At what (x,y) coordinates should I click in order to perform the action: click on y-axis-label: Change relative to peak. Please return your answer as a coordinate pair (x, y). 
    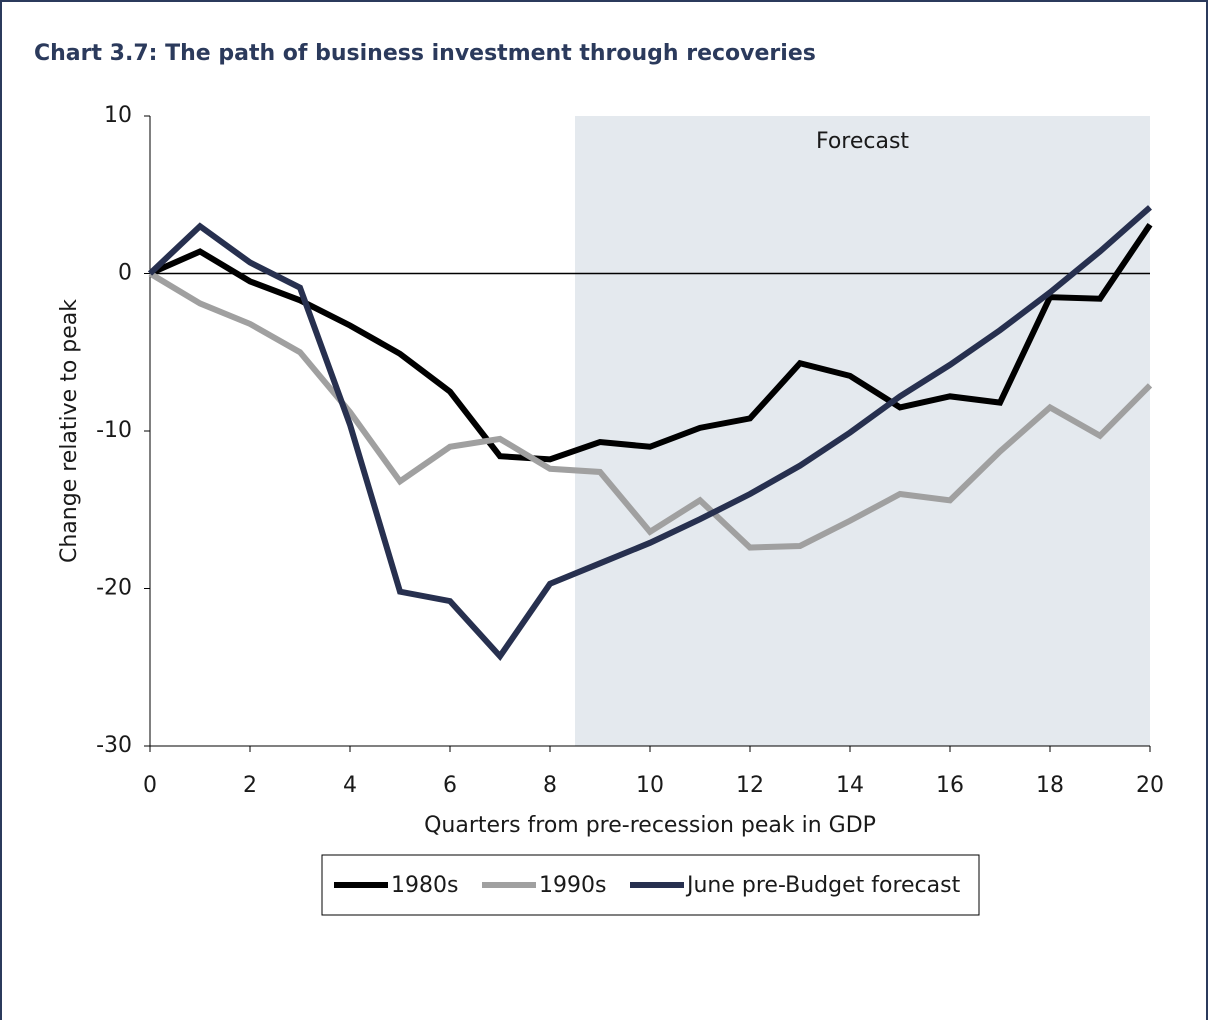
    Looking at the image, I should click on (69, 431).